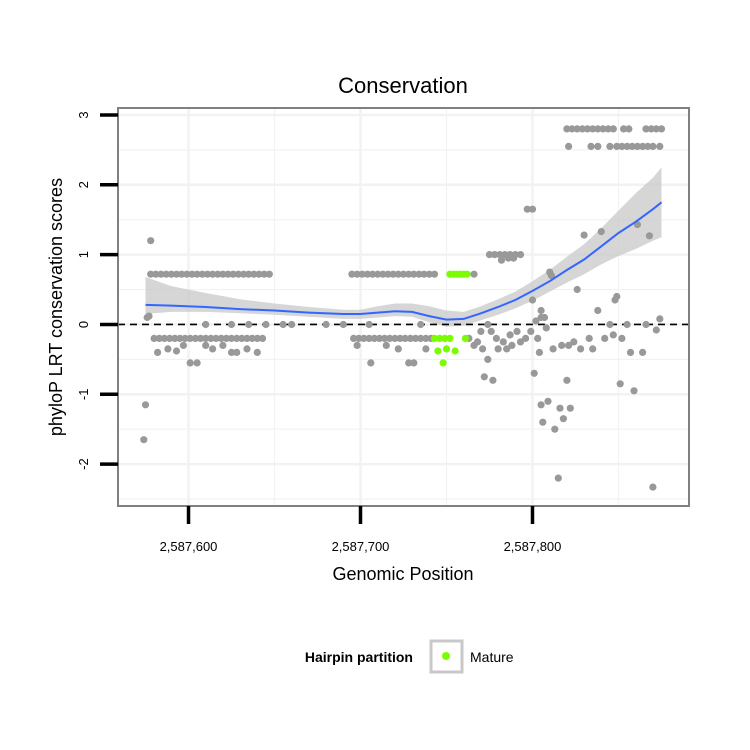 Image resolution: width=750 pixels, height=750 pixels. Describe the element at coordinates (189, 546) in the screenshot. I see `x-tick-label: 2,587,600` at that location.